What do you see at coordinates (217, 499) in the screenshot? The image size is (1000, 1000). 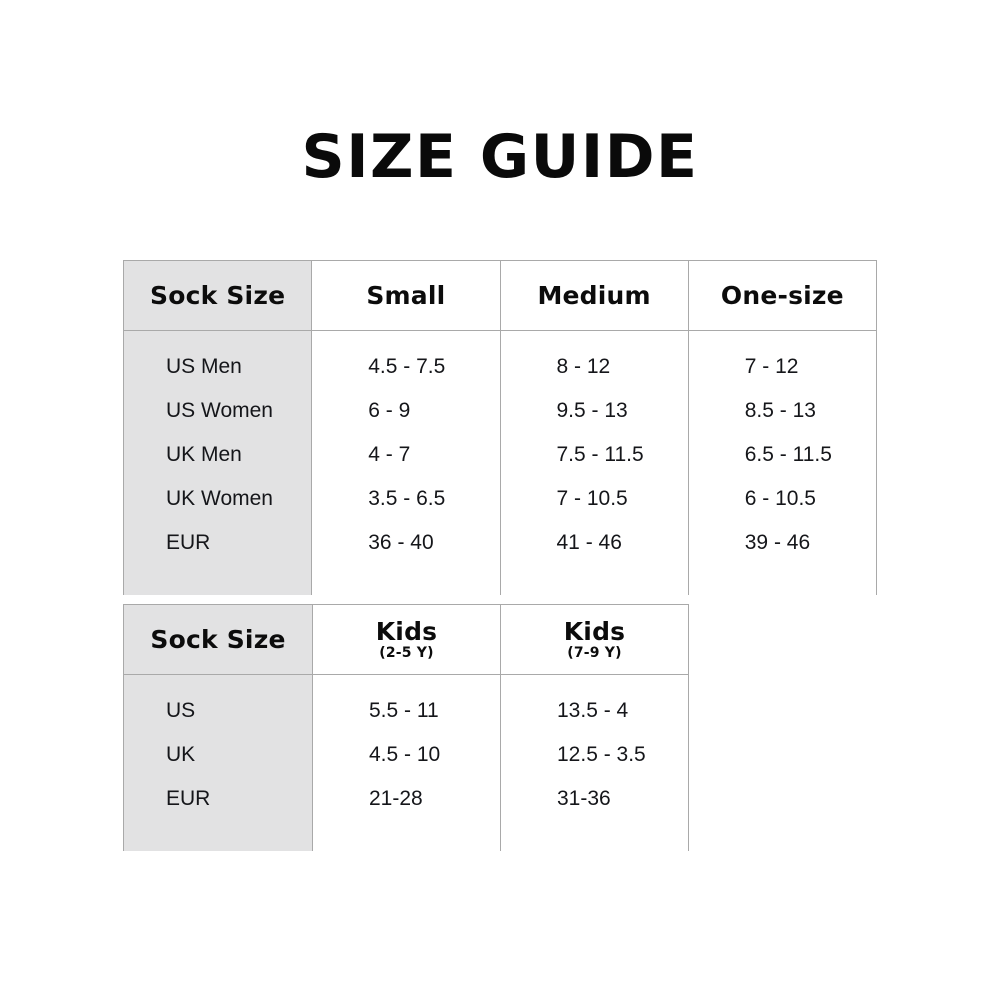 I see `row-label-uk-women: UK Women` at bounding box center [217, 499].